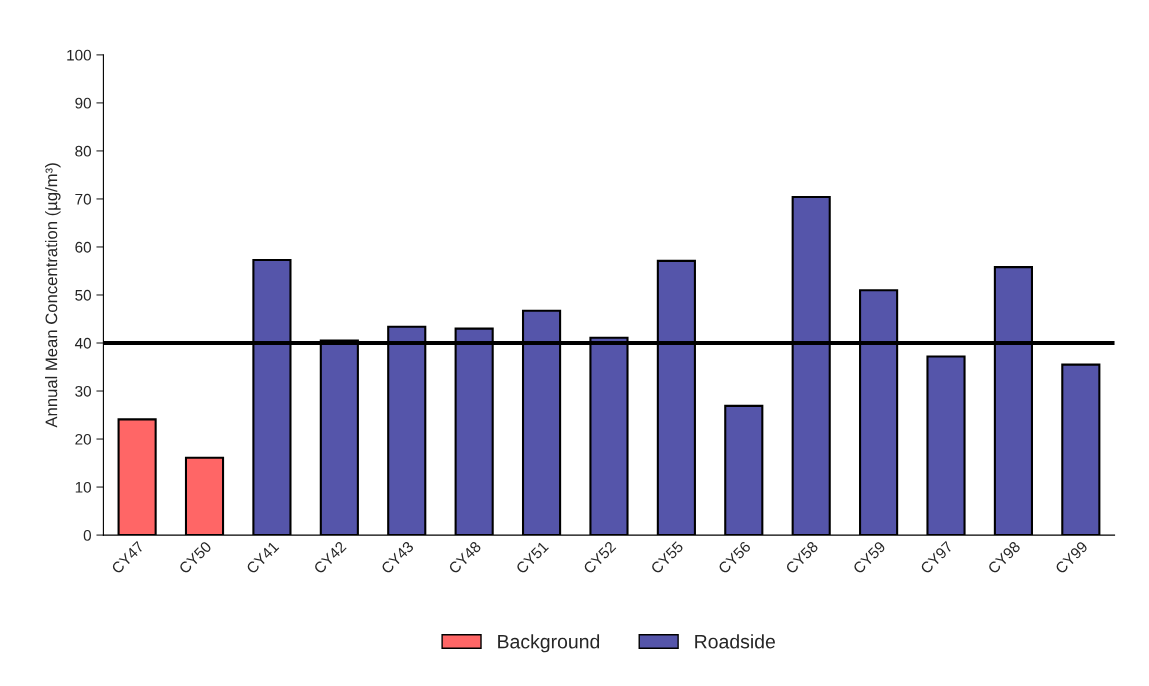 The height and width of the screenshot is (686, 1149). Describe the element at coordinates (83, 439) in the screenshot. I see `y-tick-label: 20` at that location.